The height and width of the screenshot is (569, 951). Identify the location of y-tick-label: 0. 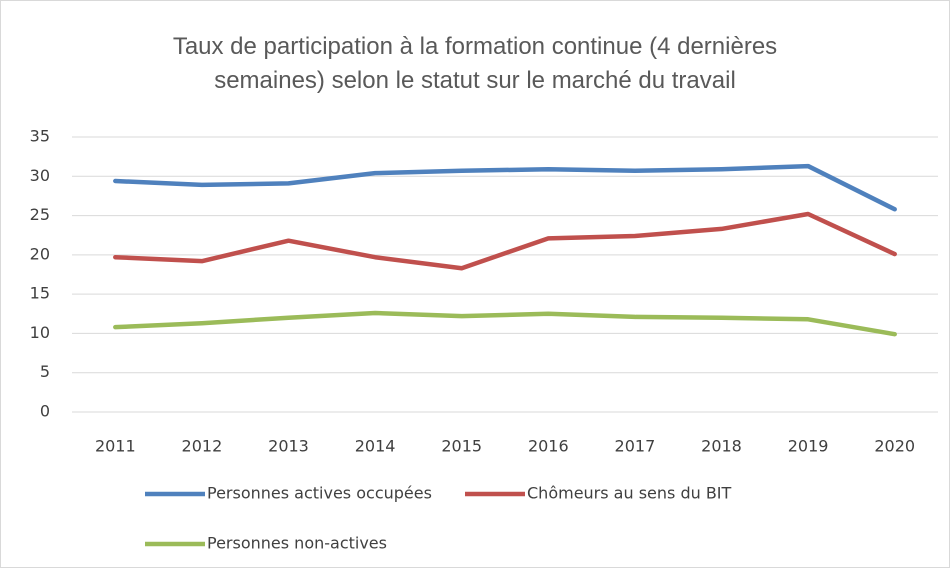
(45, 411).